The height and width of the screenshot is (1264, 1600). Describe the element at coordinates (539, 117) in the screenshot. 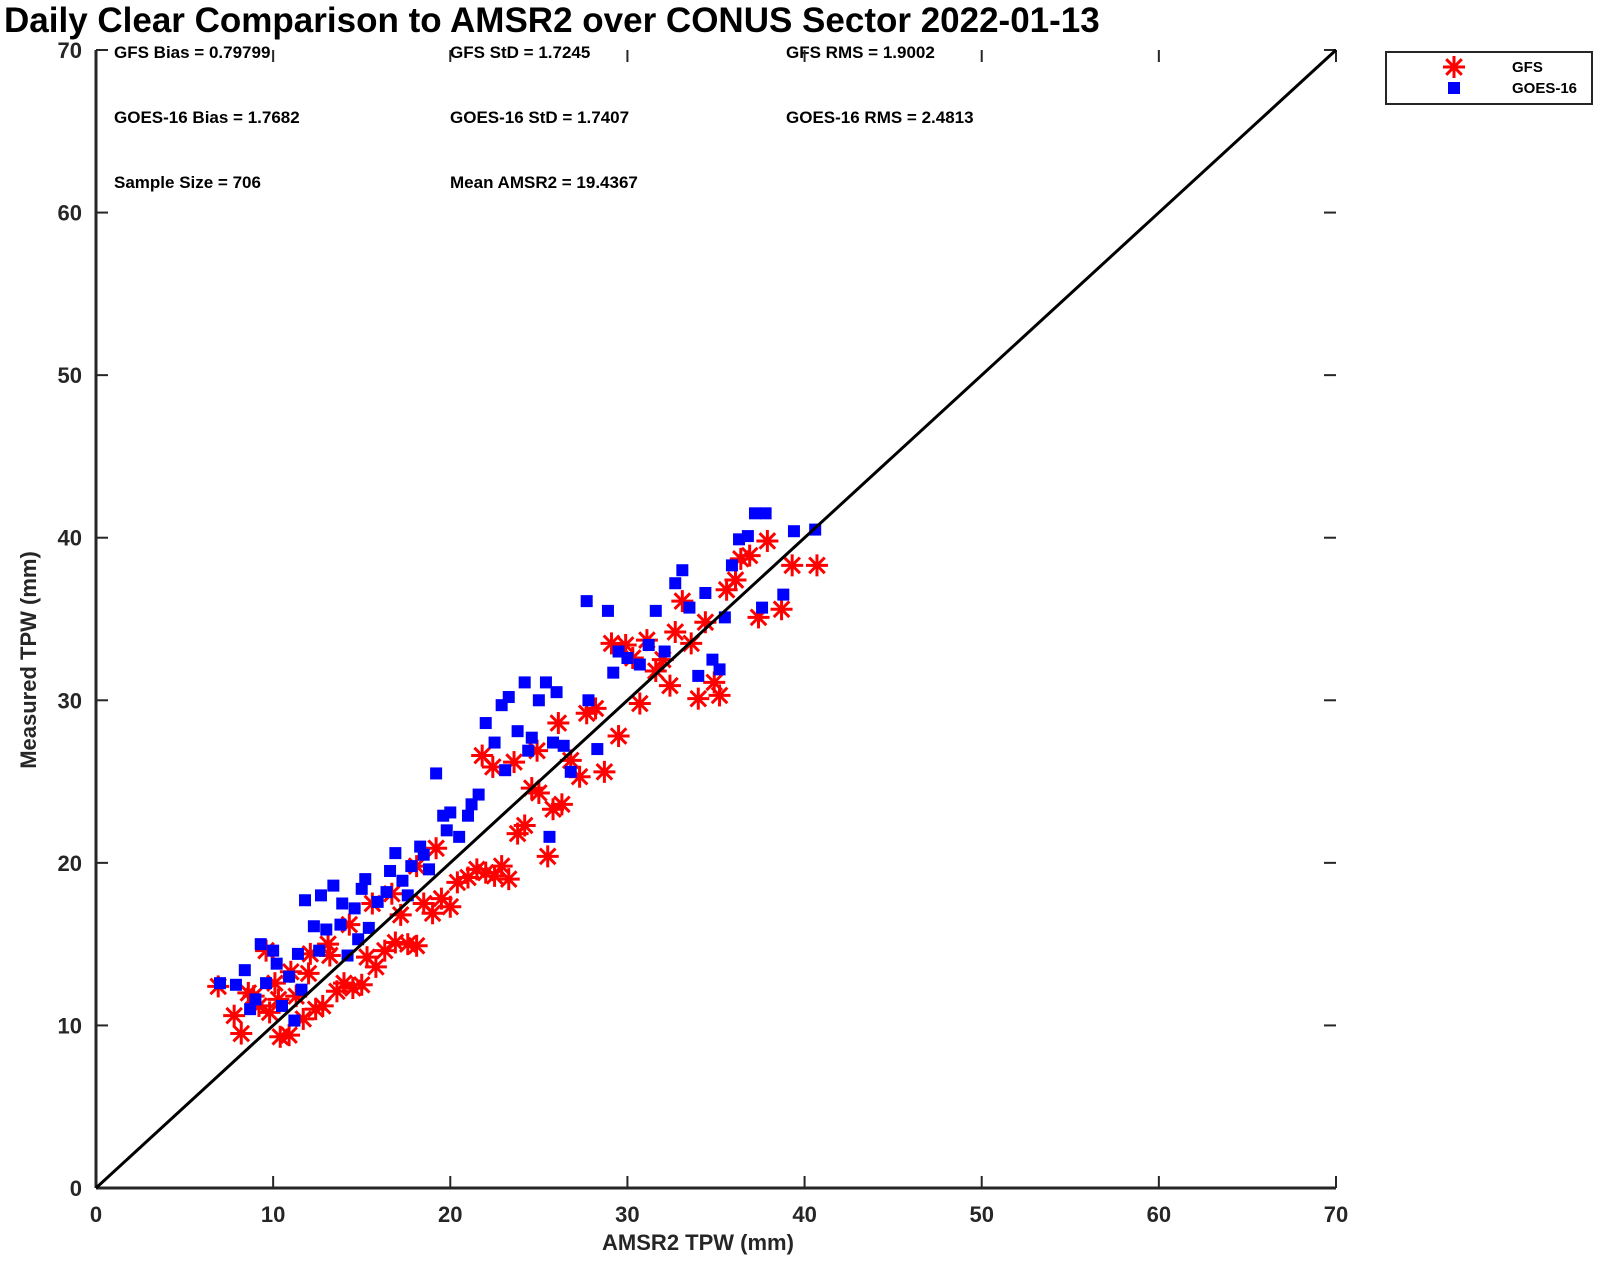

I see `stat-text: GOES-16 StD = 1.7407` at that location.